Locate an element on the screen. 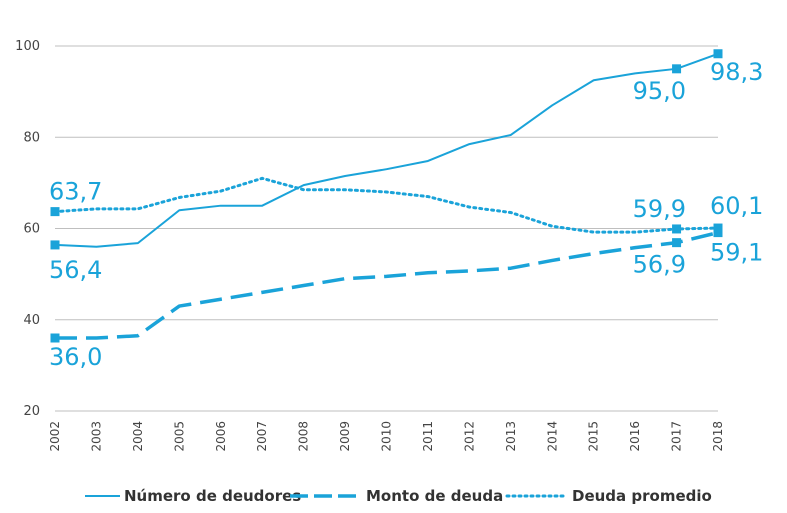 The height and width of the screenshot is (513, 787). x-tick-label: 2012 is located at coordinates (469, 436).